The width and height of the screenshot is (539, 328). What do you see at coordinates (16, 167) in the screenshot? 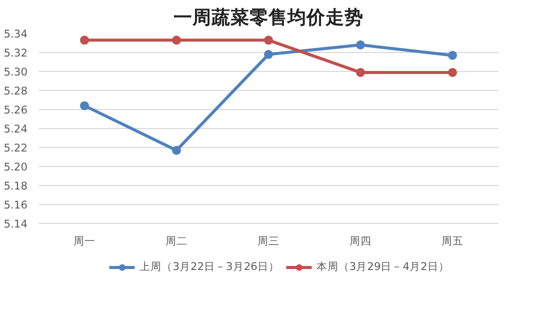
I see `y-tick-label: 5.20` at bounding box center [16, 167].